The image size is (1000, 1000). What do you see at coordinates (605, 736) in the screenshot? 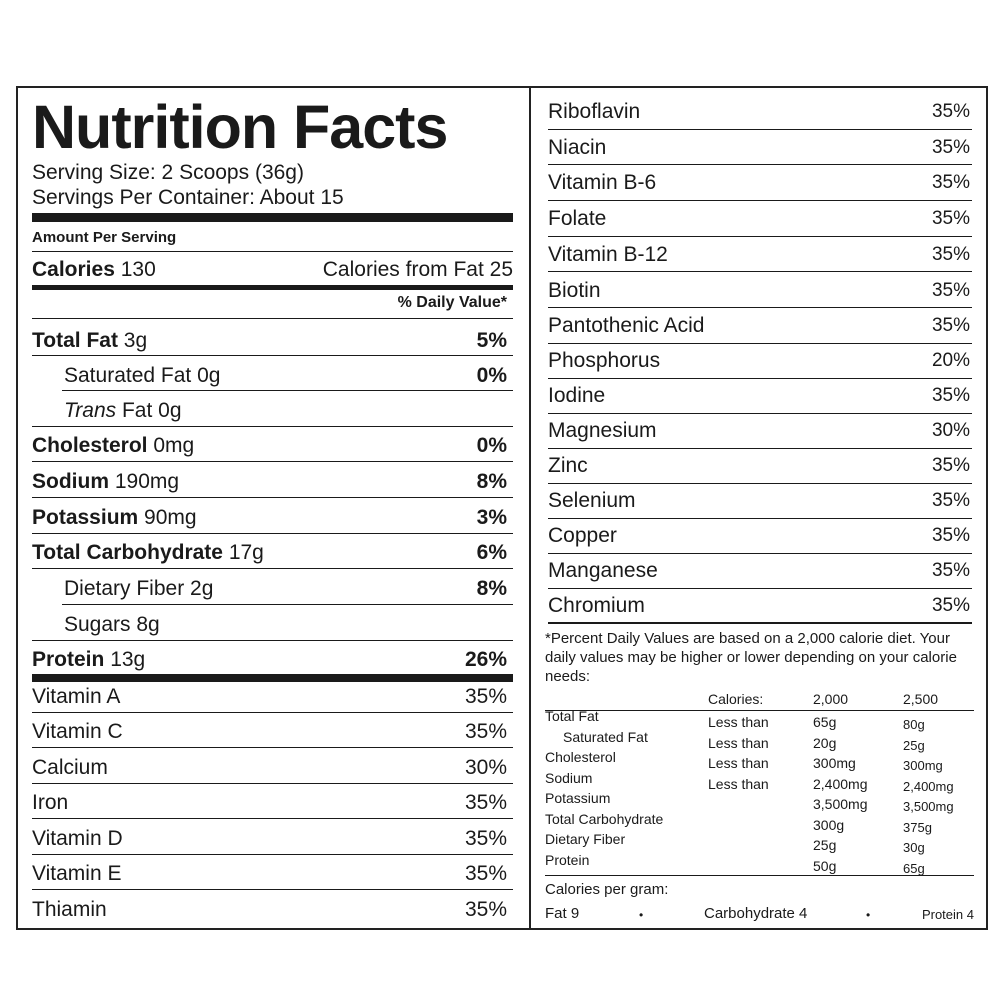
I see `dv-nutrient: Saturated Fat` at bounding box center [605, 736].